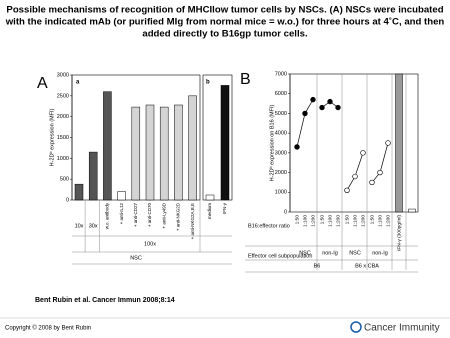 The image size is (450, 338). What do you see at coordinates (107, 215) in the screenshot?
I see `x-tick-label: w.o. antibody` at bounding box center [107, 215].